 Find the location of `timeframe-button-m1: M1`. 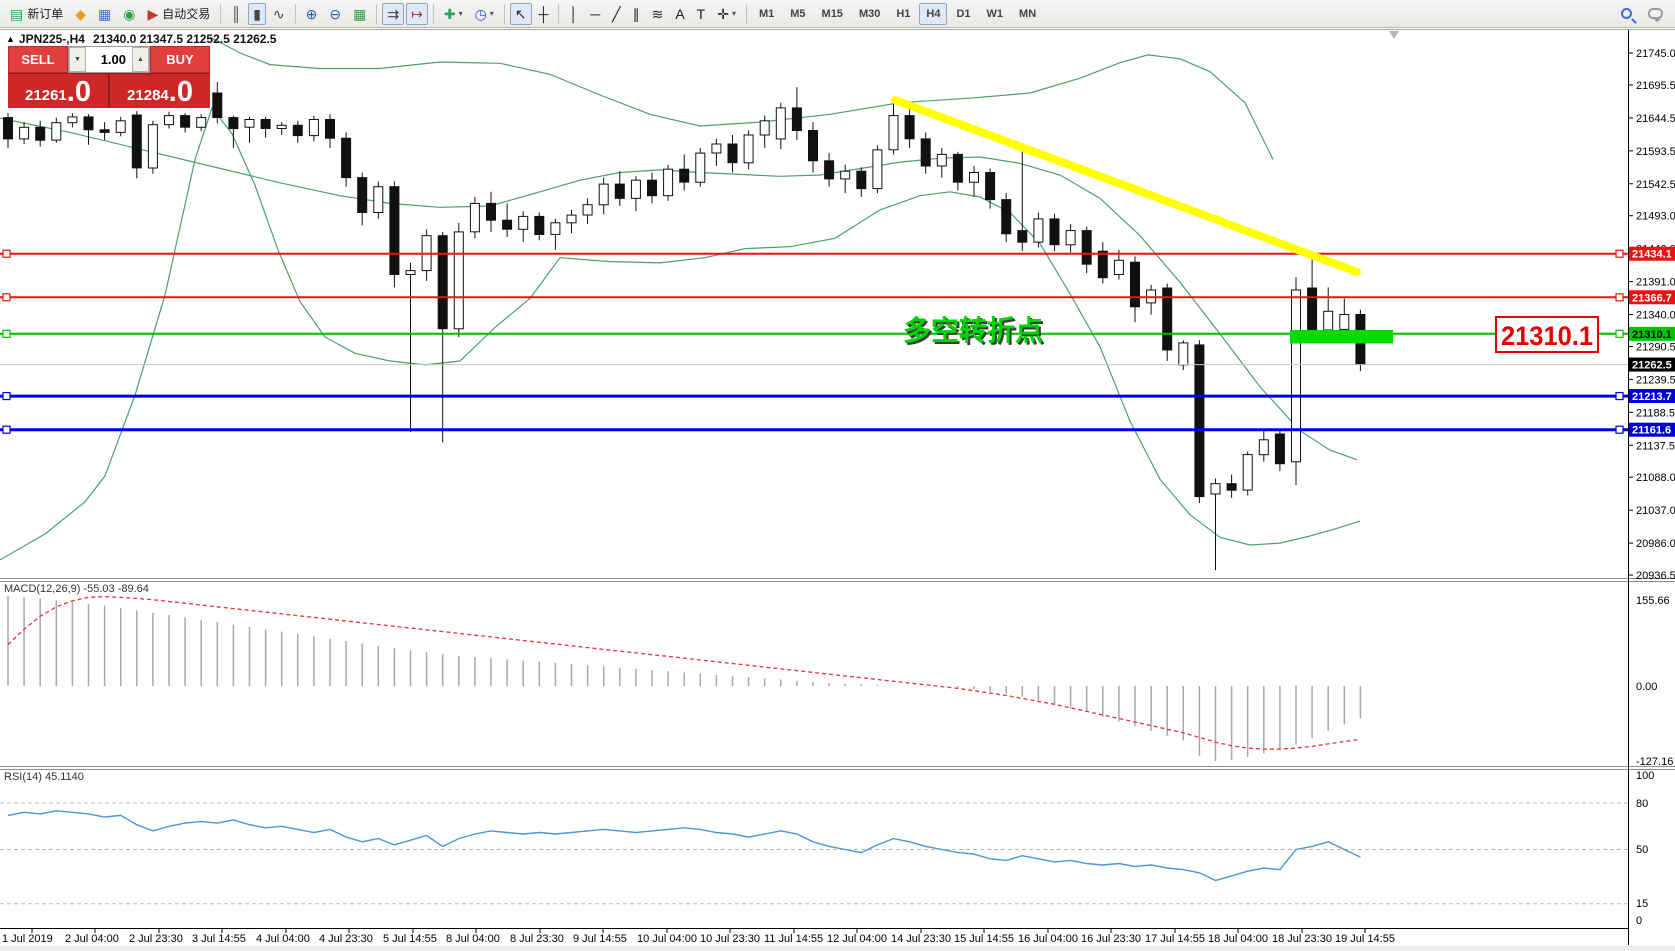

timeframe-button-m1: M1 is located at coordinates (766, 13).